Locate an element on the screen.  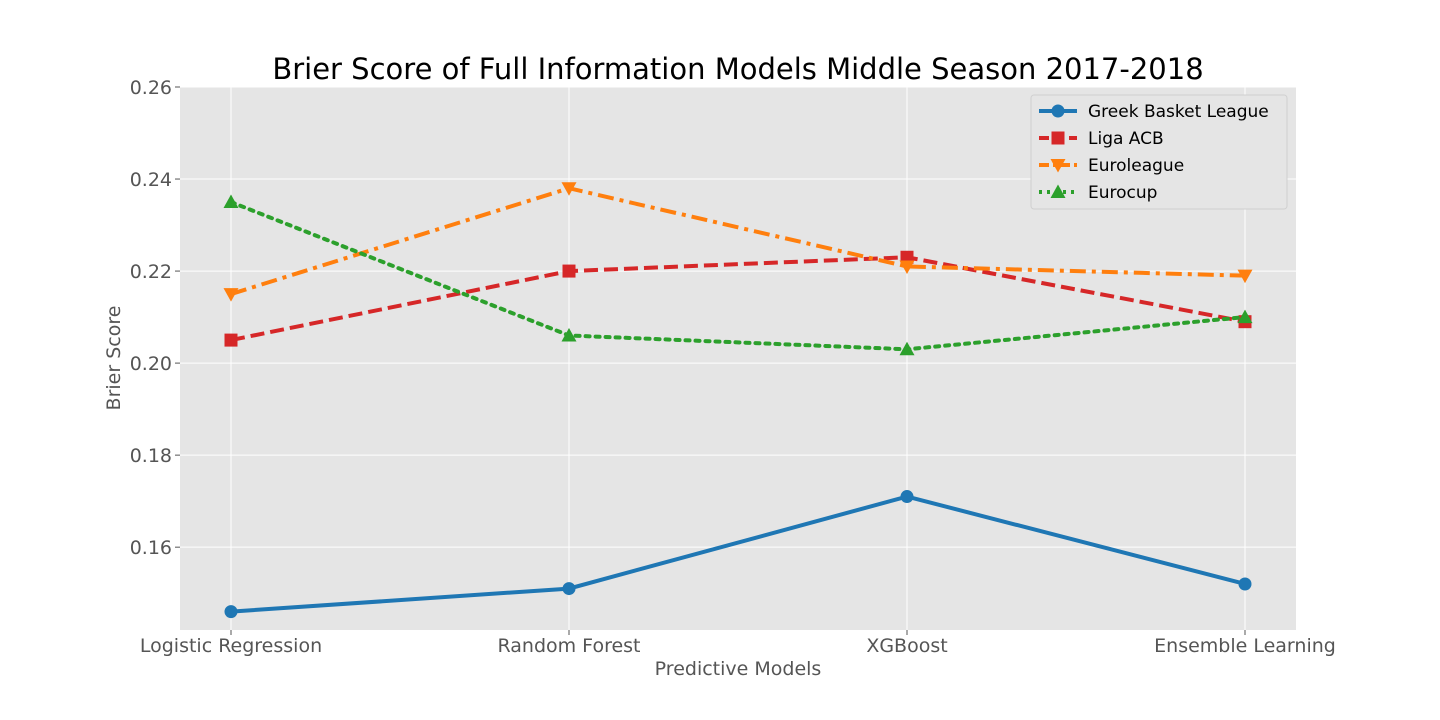
y-tick-label: 0.18 is located at coordinates (151, 456).